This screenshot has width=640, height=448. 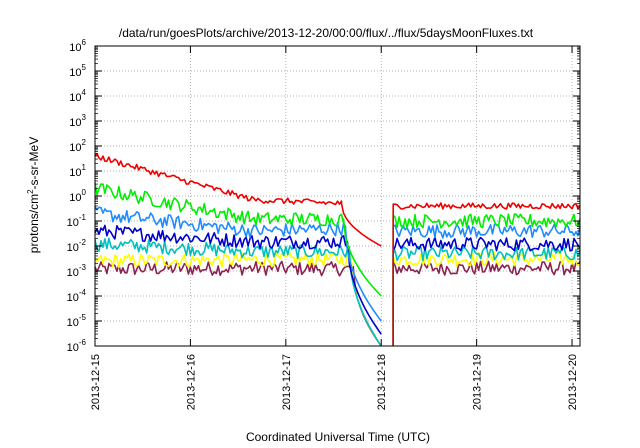 What do you see at coordinates (96, 382) in the screenshot?
I see `x-tick-label: 2013-12-15` at bounding box center [96, 382].